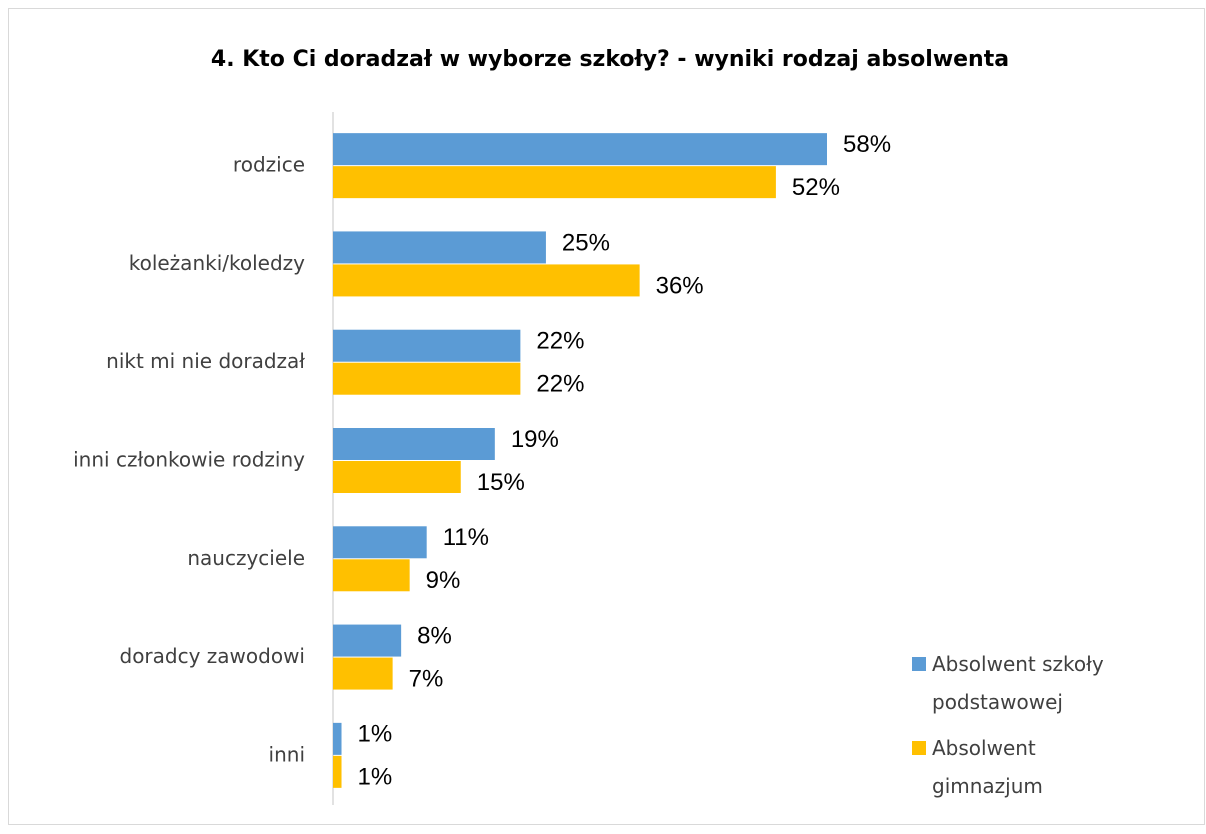  I want to click on y-tick-label: doradcy zawodowi, so click(213, 656).